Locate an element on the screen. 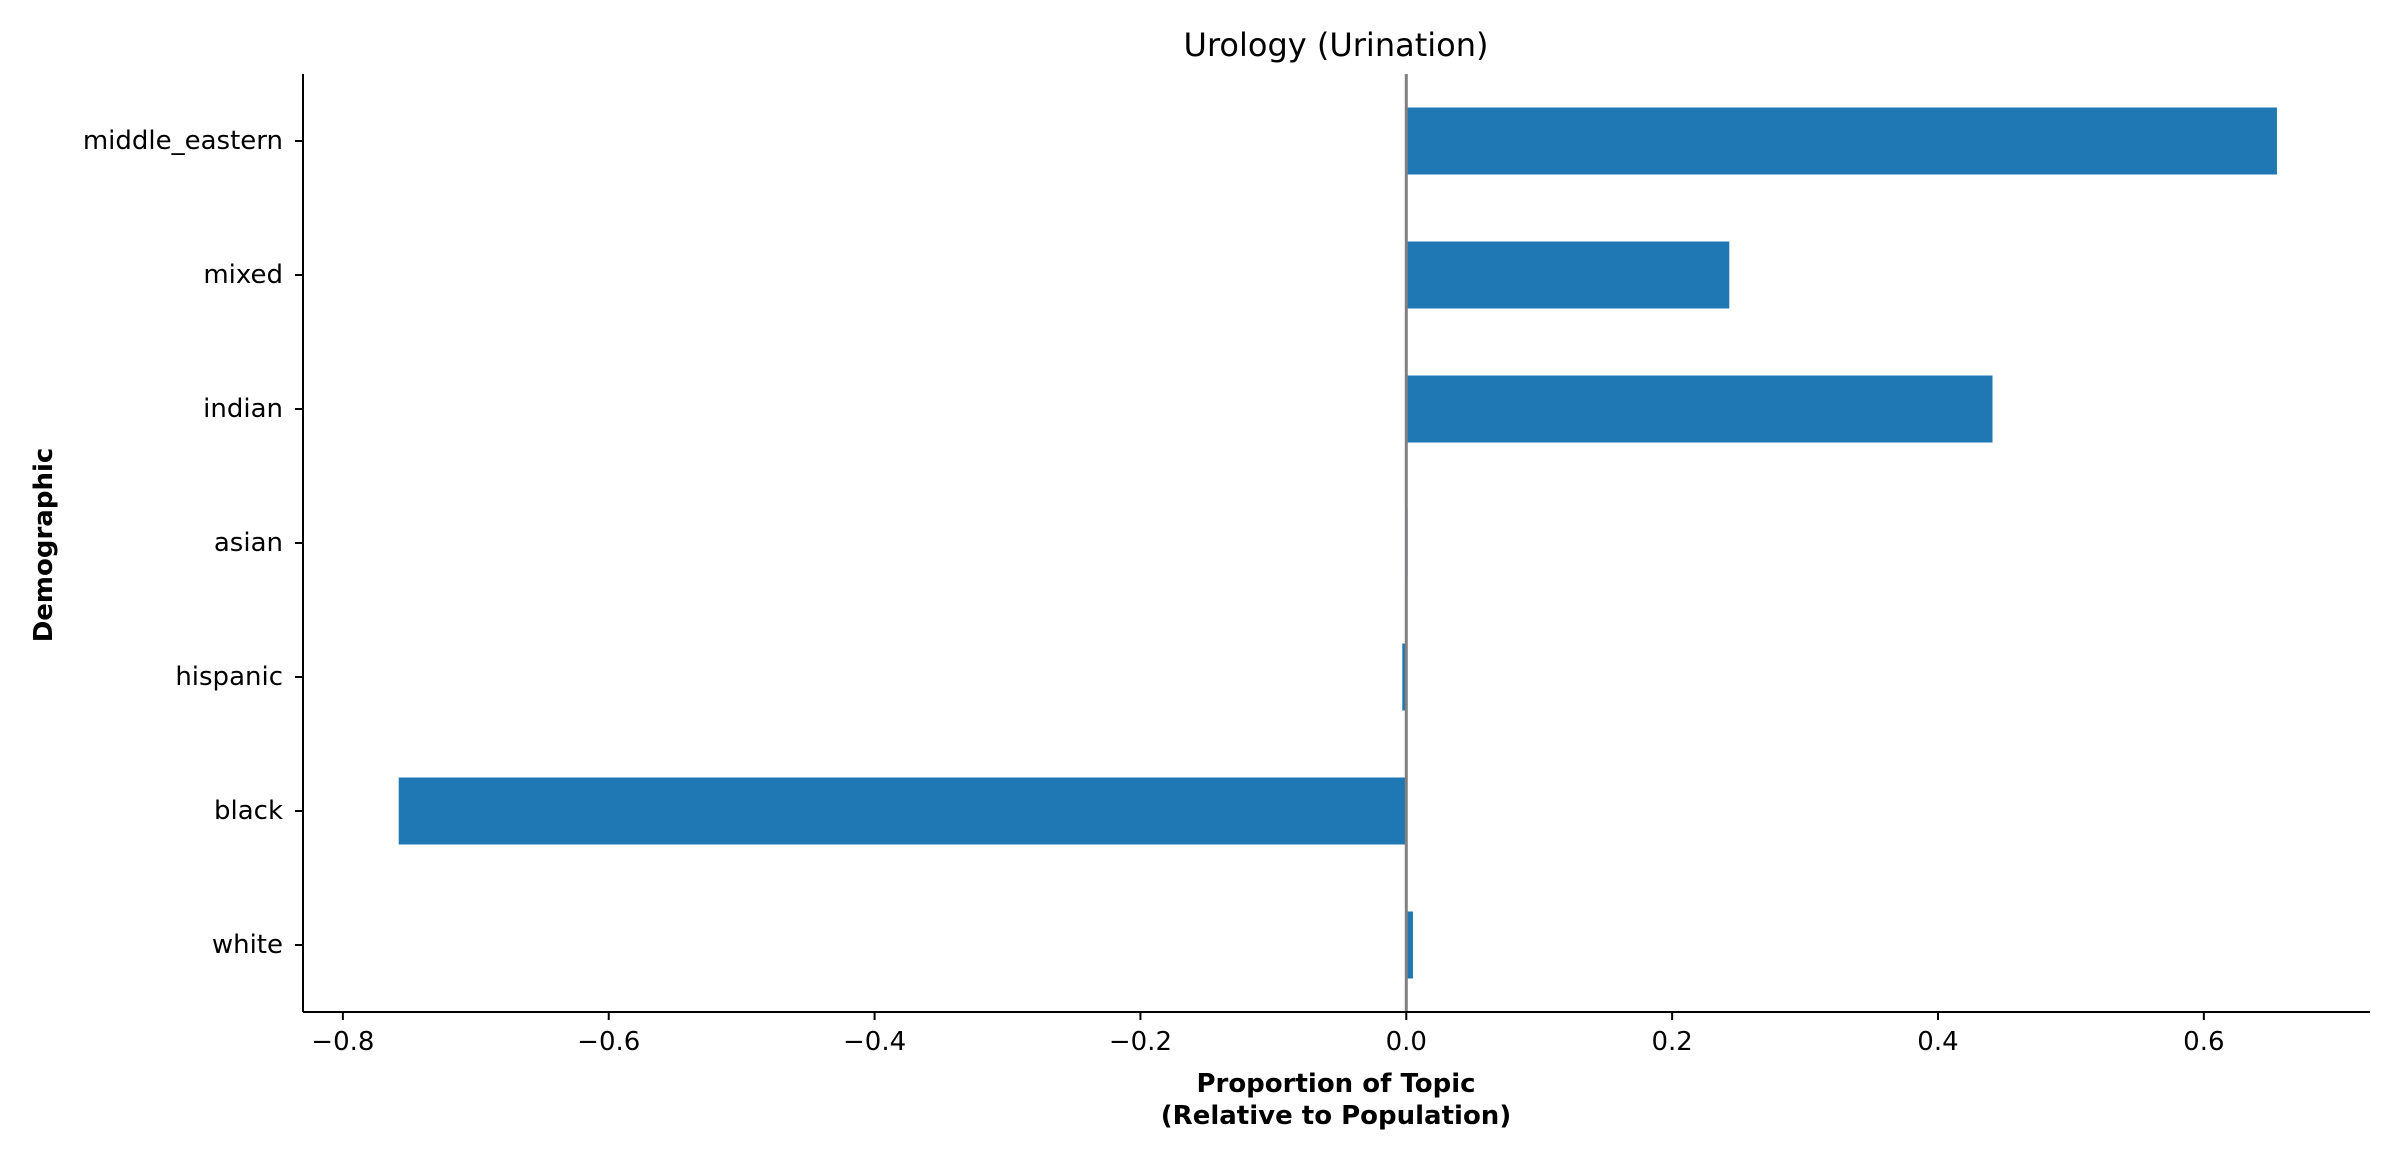 This screenshot has width=2400, height=1160. bar-indian is located at coordinates (1699, 409).